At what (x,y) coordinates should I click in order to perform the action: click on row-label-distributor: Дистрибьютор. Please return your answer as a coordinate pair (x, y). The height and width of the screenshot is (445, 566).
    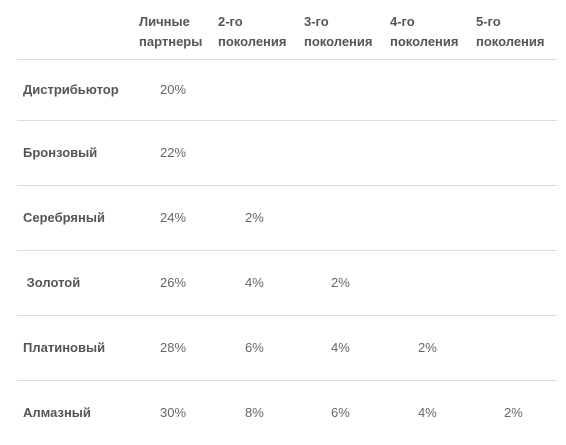
    Looking at the image, I should click on (71, 89).